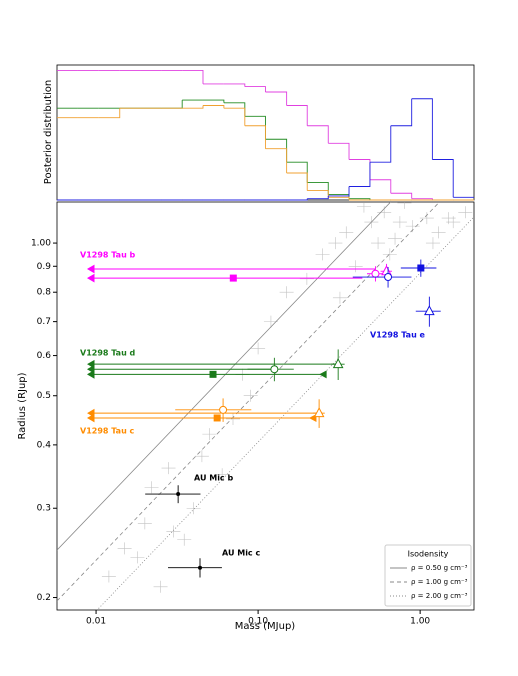 The width and height of the screenshot is (518, 676). I want to click on x-label: Mass (MJup), so click(265, 626).